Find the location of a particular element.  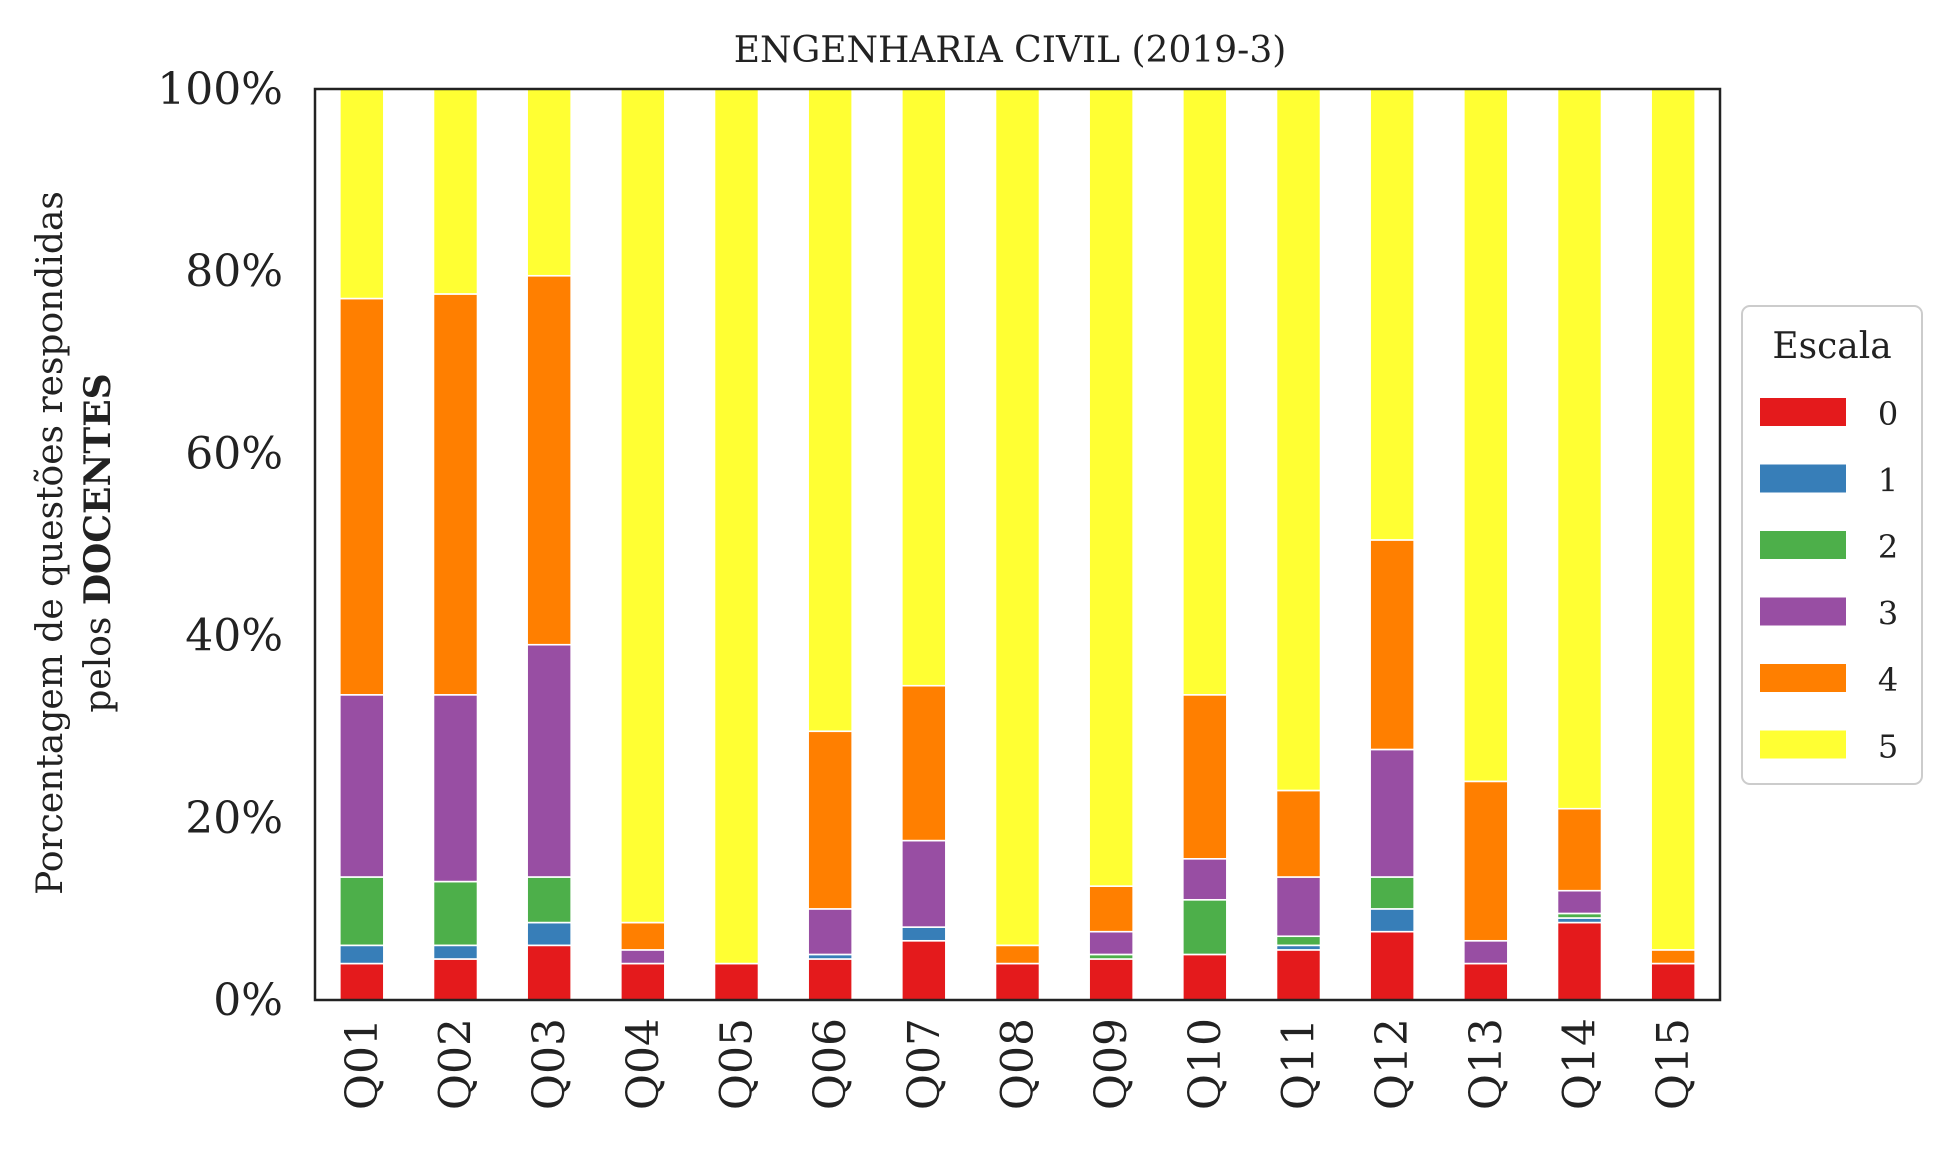

y-tick-label: 80% is located at coordinates (234, 271).